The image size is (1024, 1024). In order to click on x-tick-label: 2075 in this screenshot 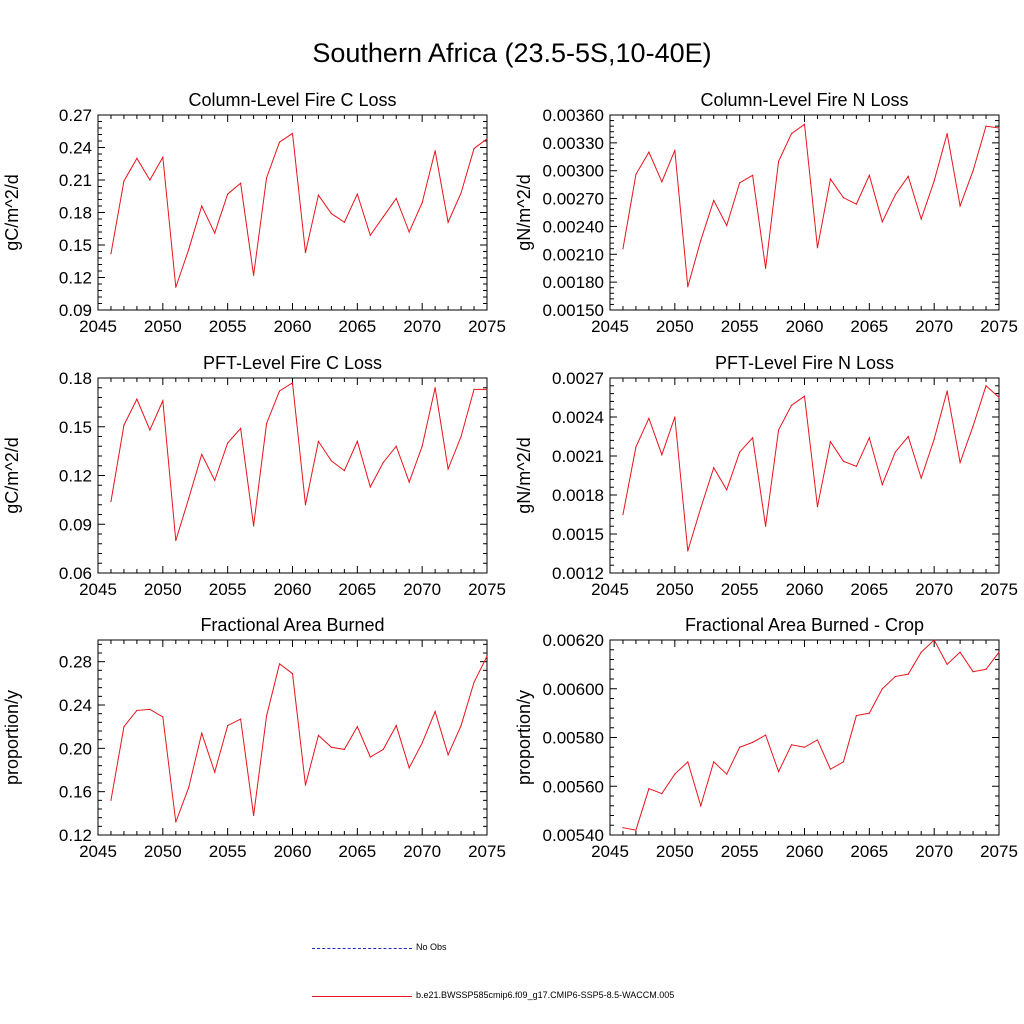, I will do `click(999, 326)`.